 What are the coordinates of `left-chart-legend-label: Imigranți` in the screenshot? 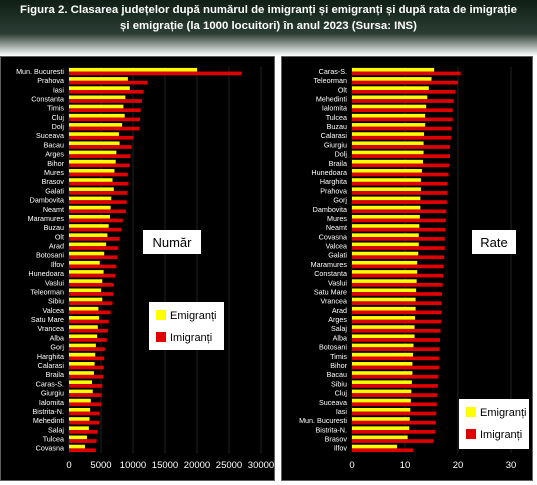 It's located at (191, 338).